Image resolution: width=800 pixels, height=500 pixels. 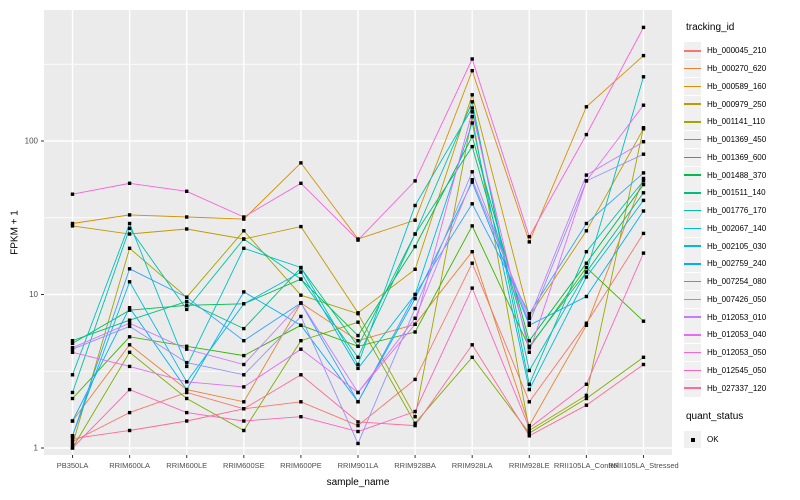 What do you see at coordinates (741, 353) in the screenshot?
I see `legend-item-Hb_012053_050: Hb_012053_050` at bounding box center [741, 353].